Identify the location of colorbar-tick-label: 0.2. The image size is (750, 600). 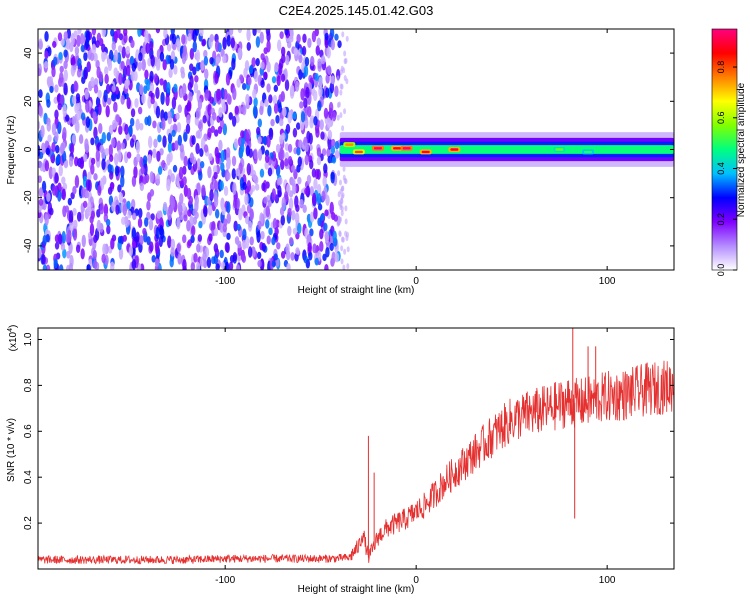
(721, 219).